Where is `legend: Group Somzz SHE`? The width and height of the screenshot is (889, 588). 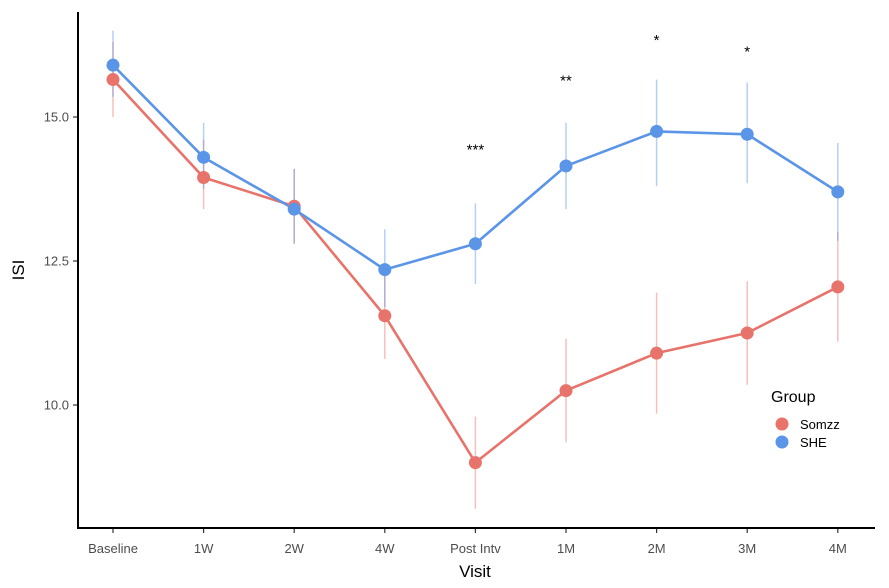
legend: Group Somzz SHE is located at coordinates (805, 419).